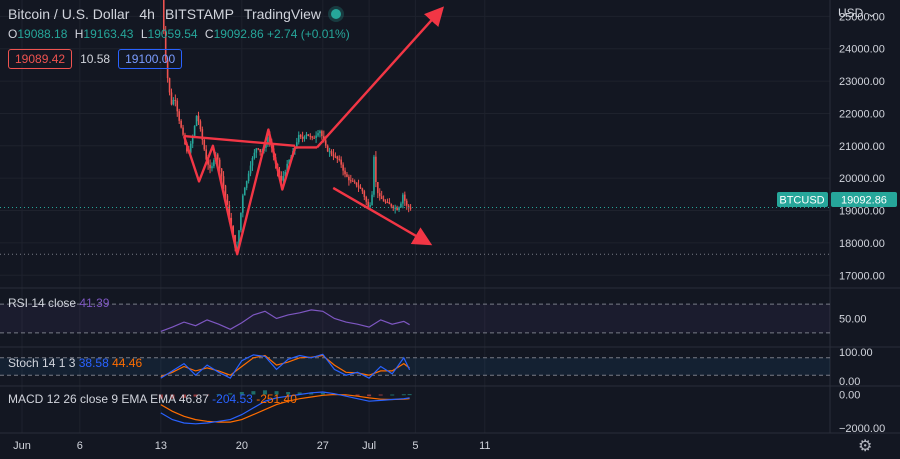 The image size is (900, 459). I want to click on currency-selector: USD ⌄, so click(857, 13).